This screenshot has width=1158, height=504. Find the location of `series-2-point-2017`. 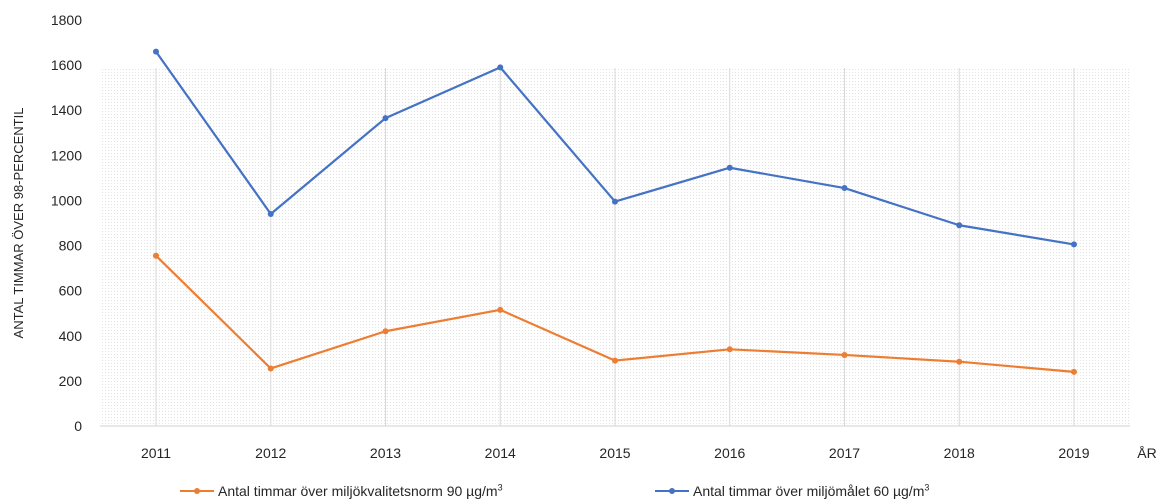

series-2-point-2017 is located at coordinates (844, 188).